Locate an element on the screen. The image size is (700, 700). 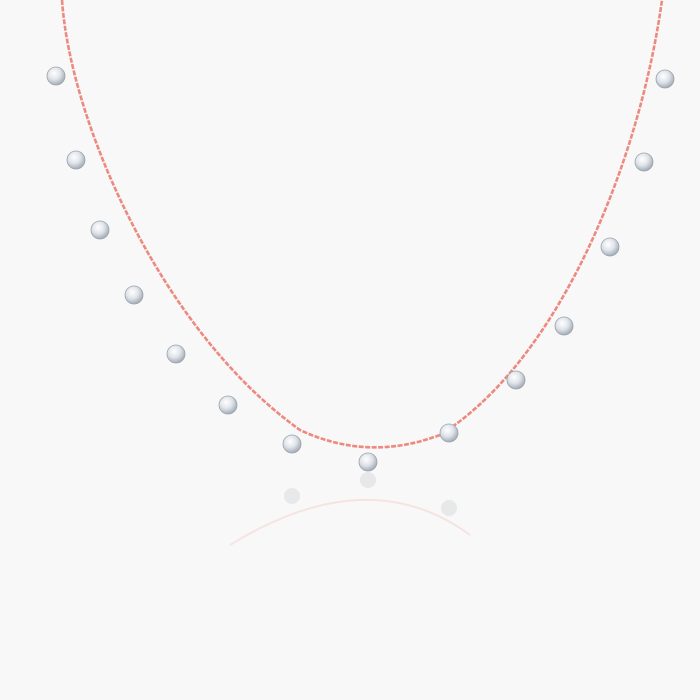
necklace-reflection is located at coordinates (350, 509).